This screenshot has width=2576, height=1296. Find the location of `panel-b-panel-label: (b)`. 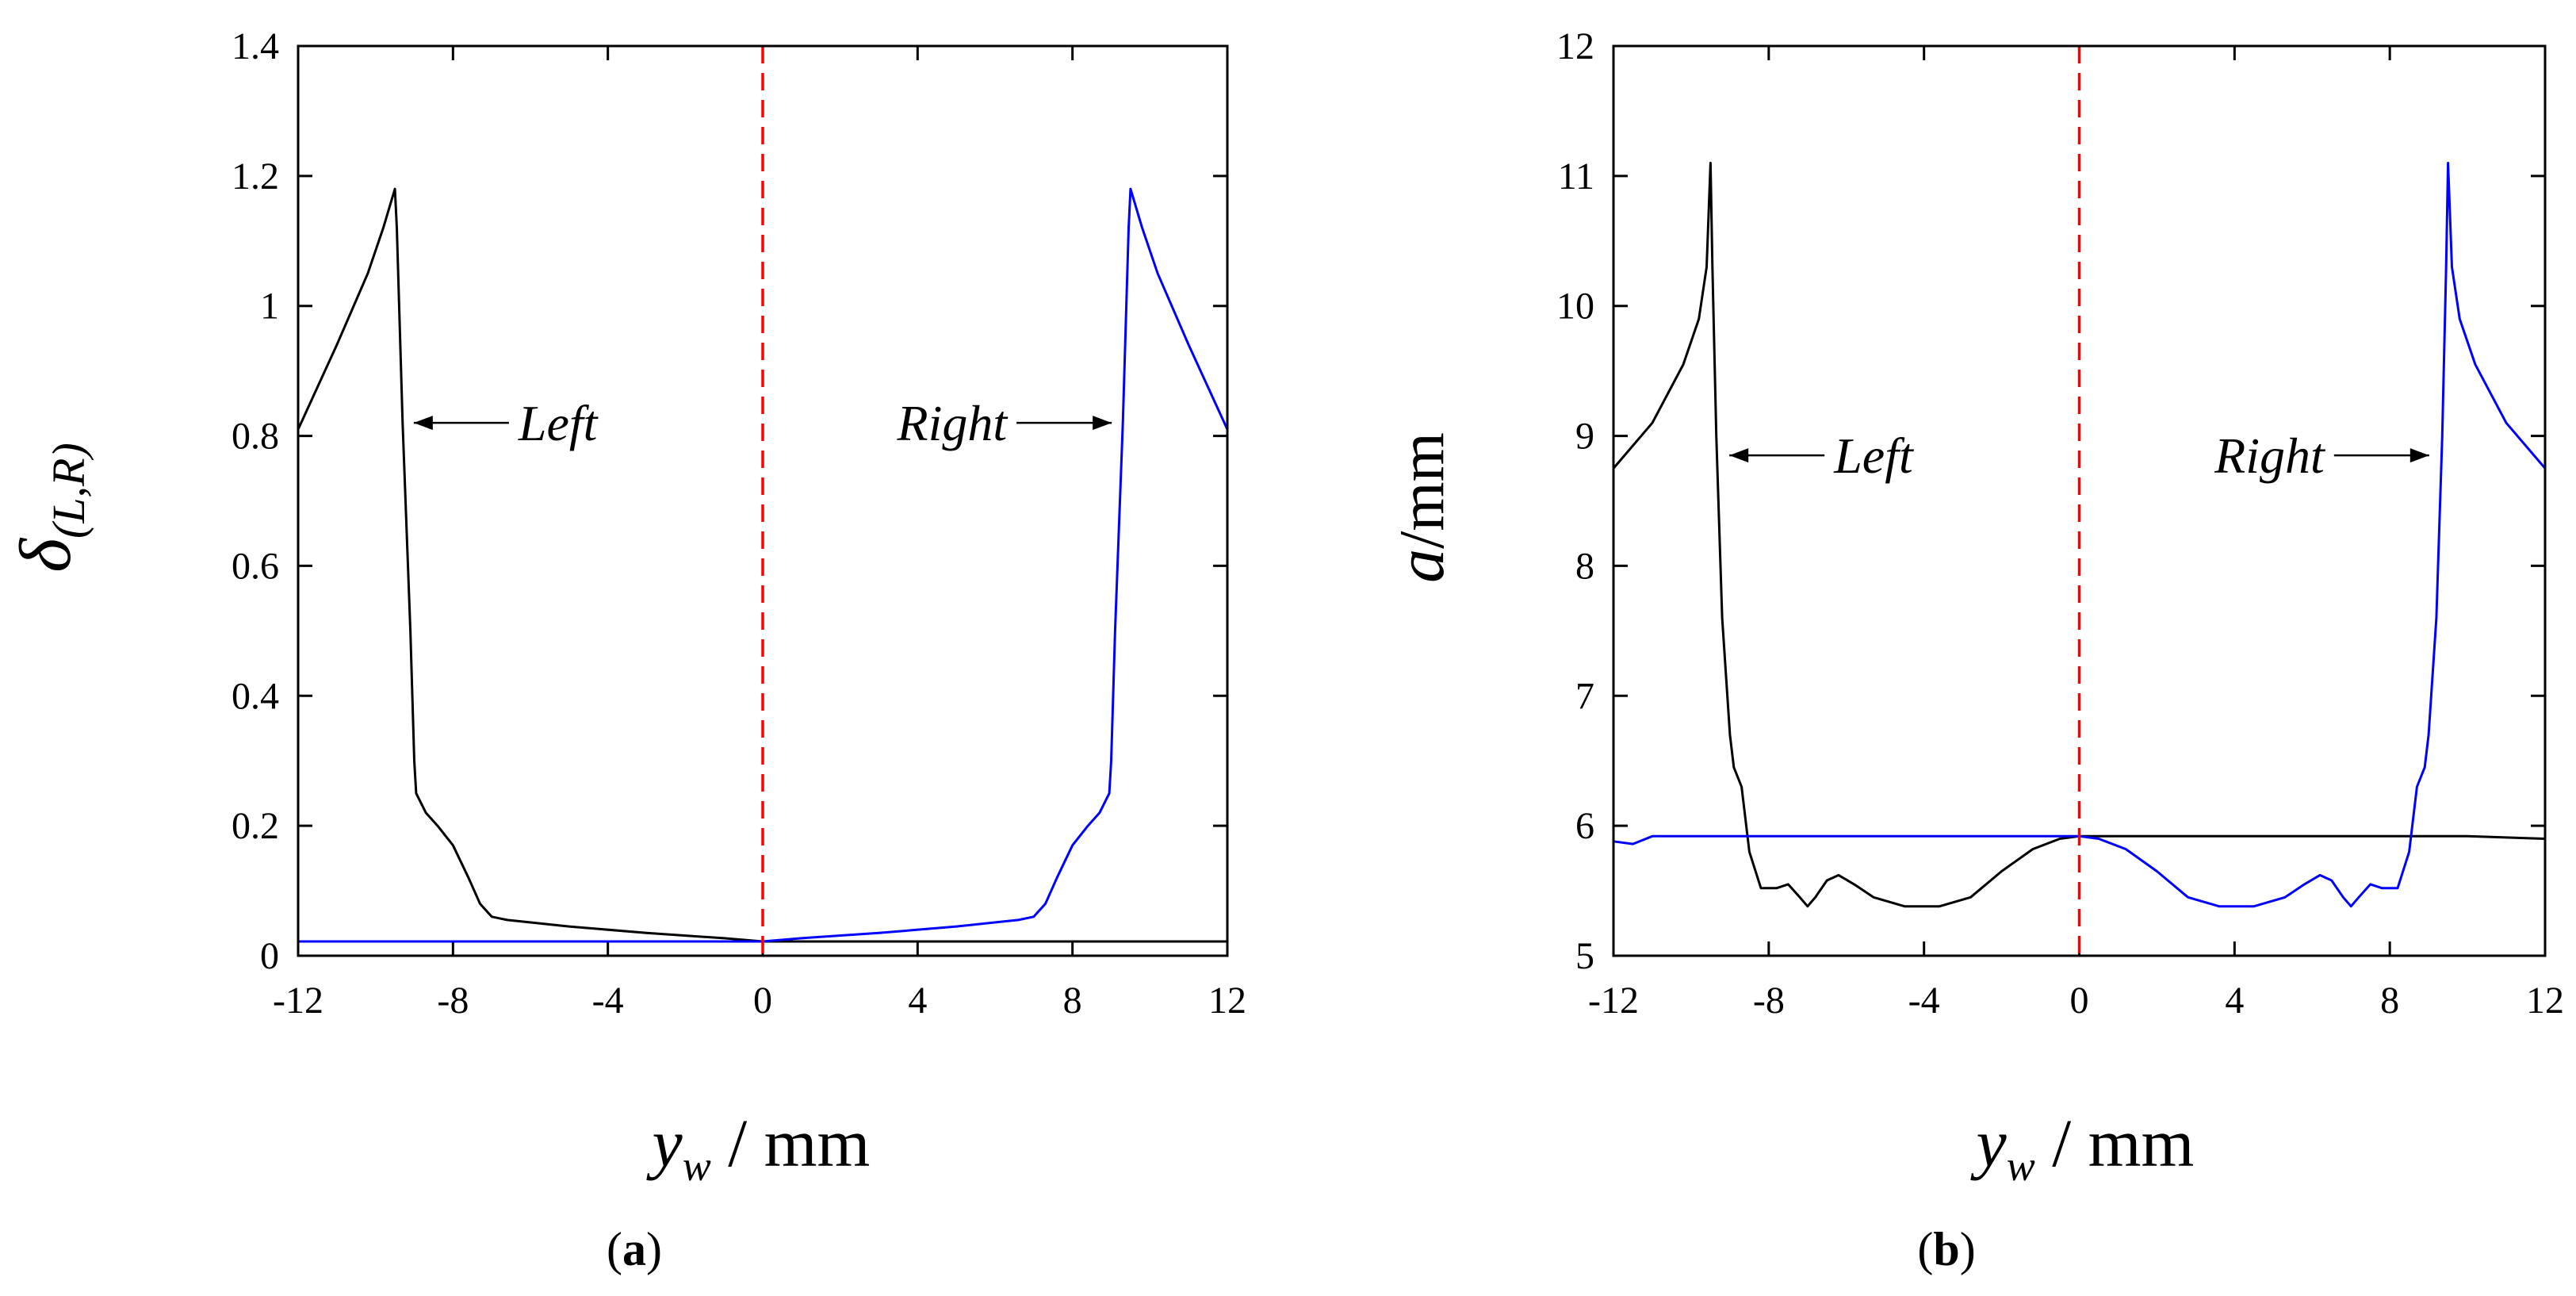

panel-b-panel-label: (b) is located at coordinates (1946, 1249).